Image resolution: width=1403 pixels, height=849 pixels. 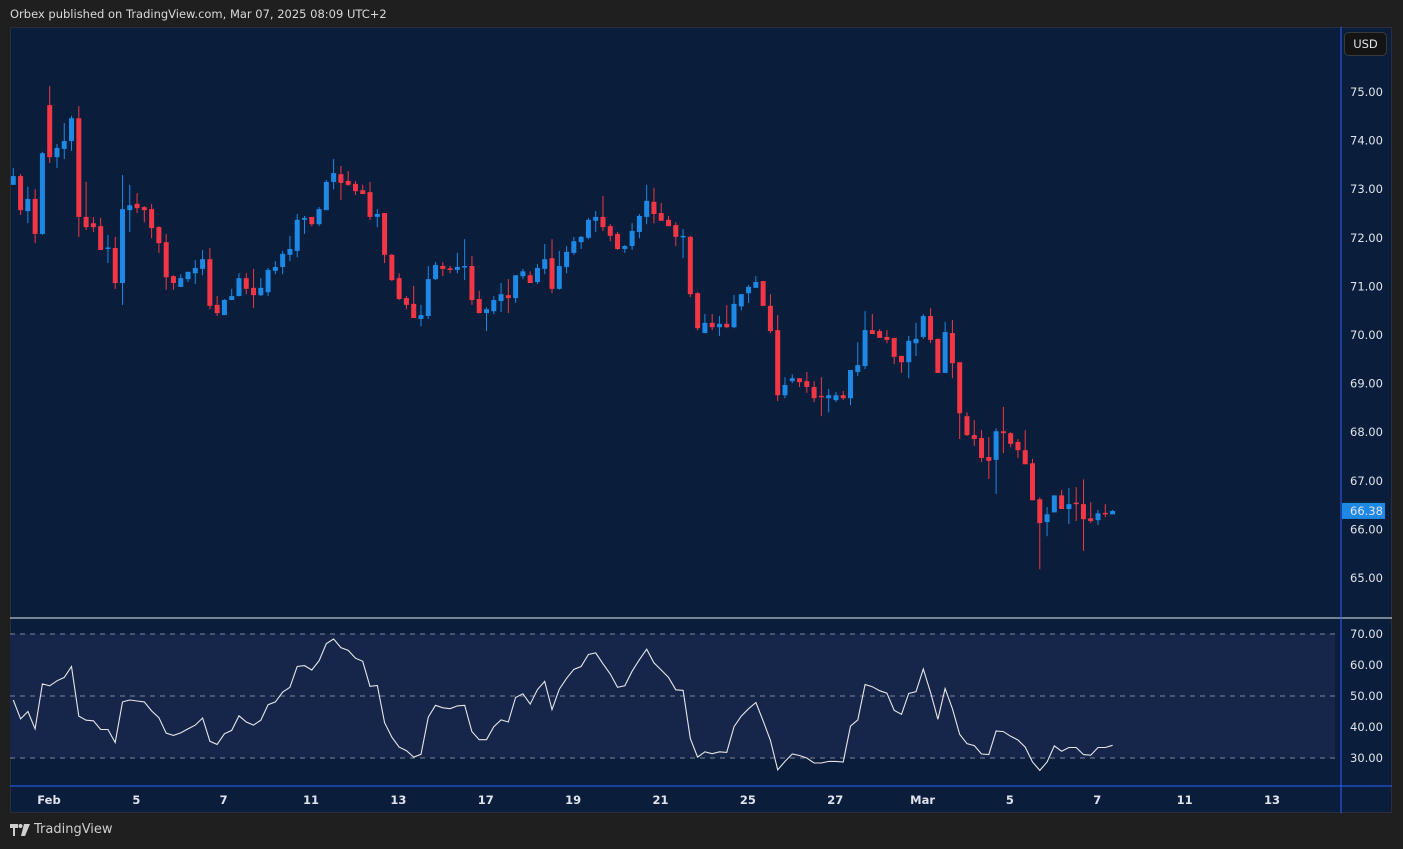 I want to click on time-tick-label: 7, so click(x=1097, y=800).